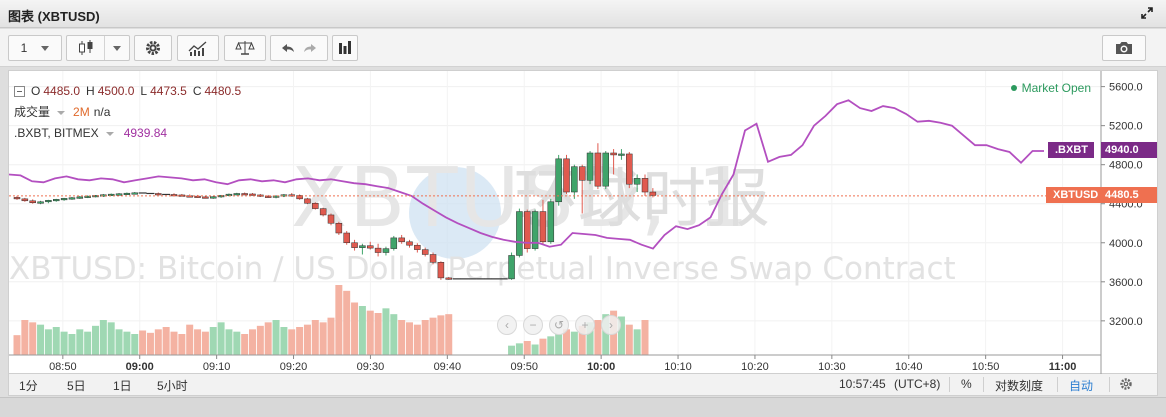 The height and width of the screenshot is (417, 1166). What do you see at coordinates (1019, 386) in the screenshot?
I see `log-scale-toggle: 对数刻度` at bounding box center [1019, 386].